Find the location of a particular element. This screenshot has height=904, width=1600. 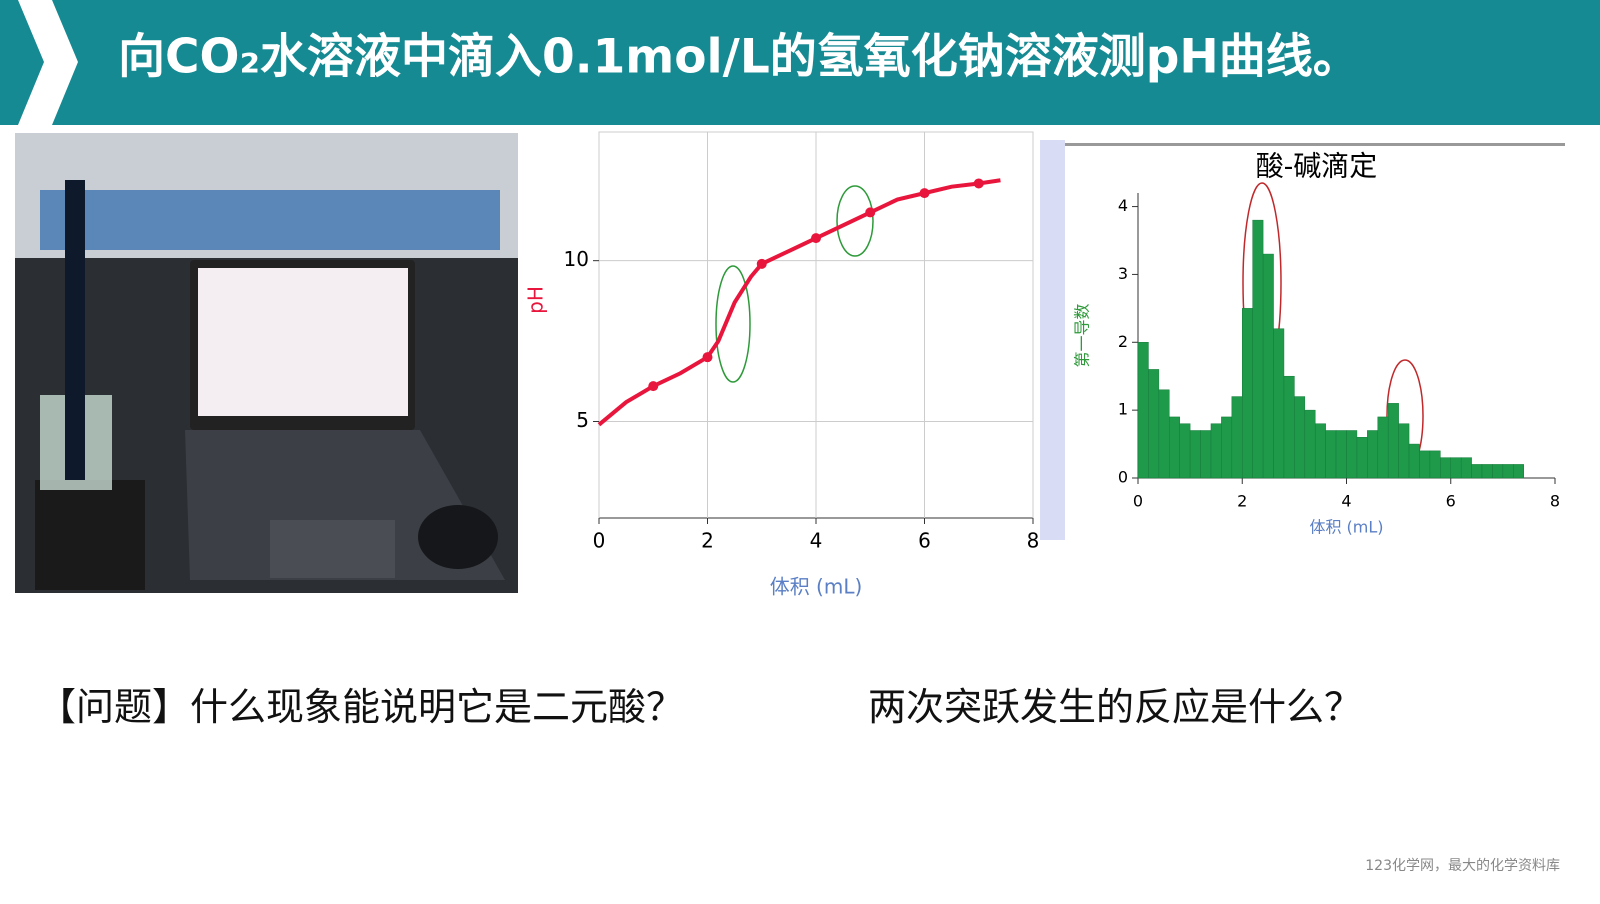

y-tick-label: 4 is located at coordinates (1123, 205).